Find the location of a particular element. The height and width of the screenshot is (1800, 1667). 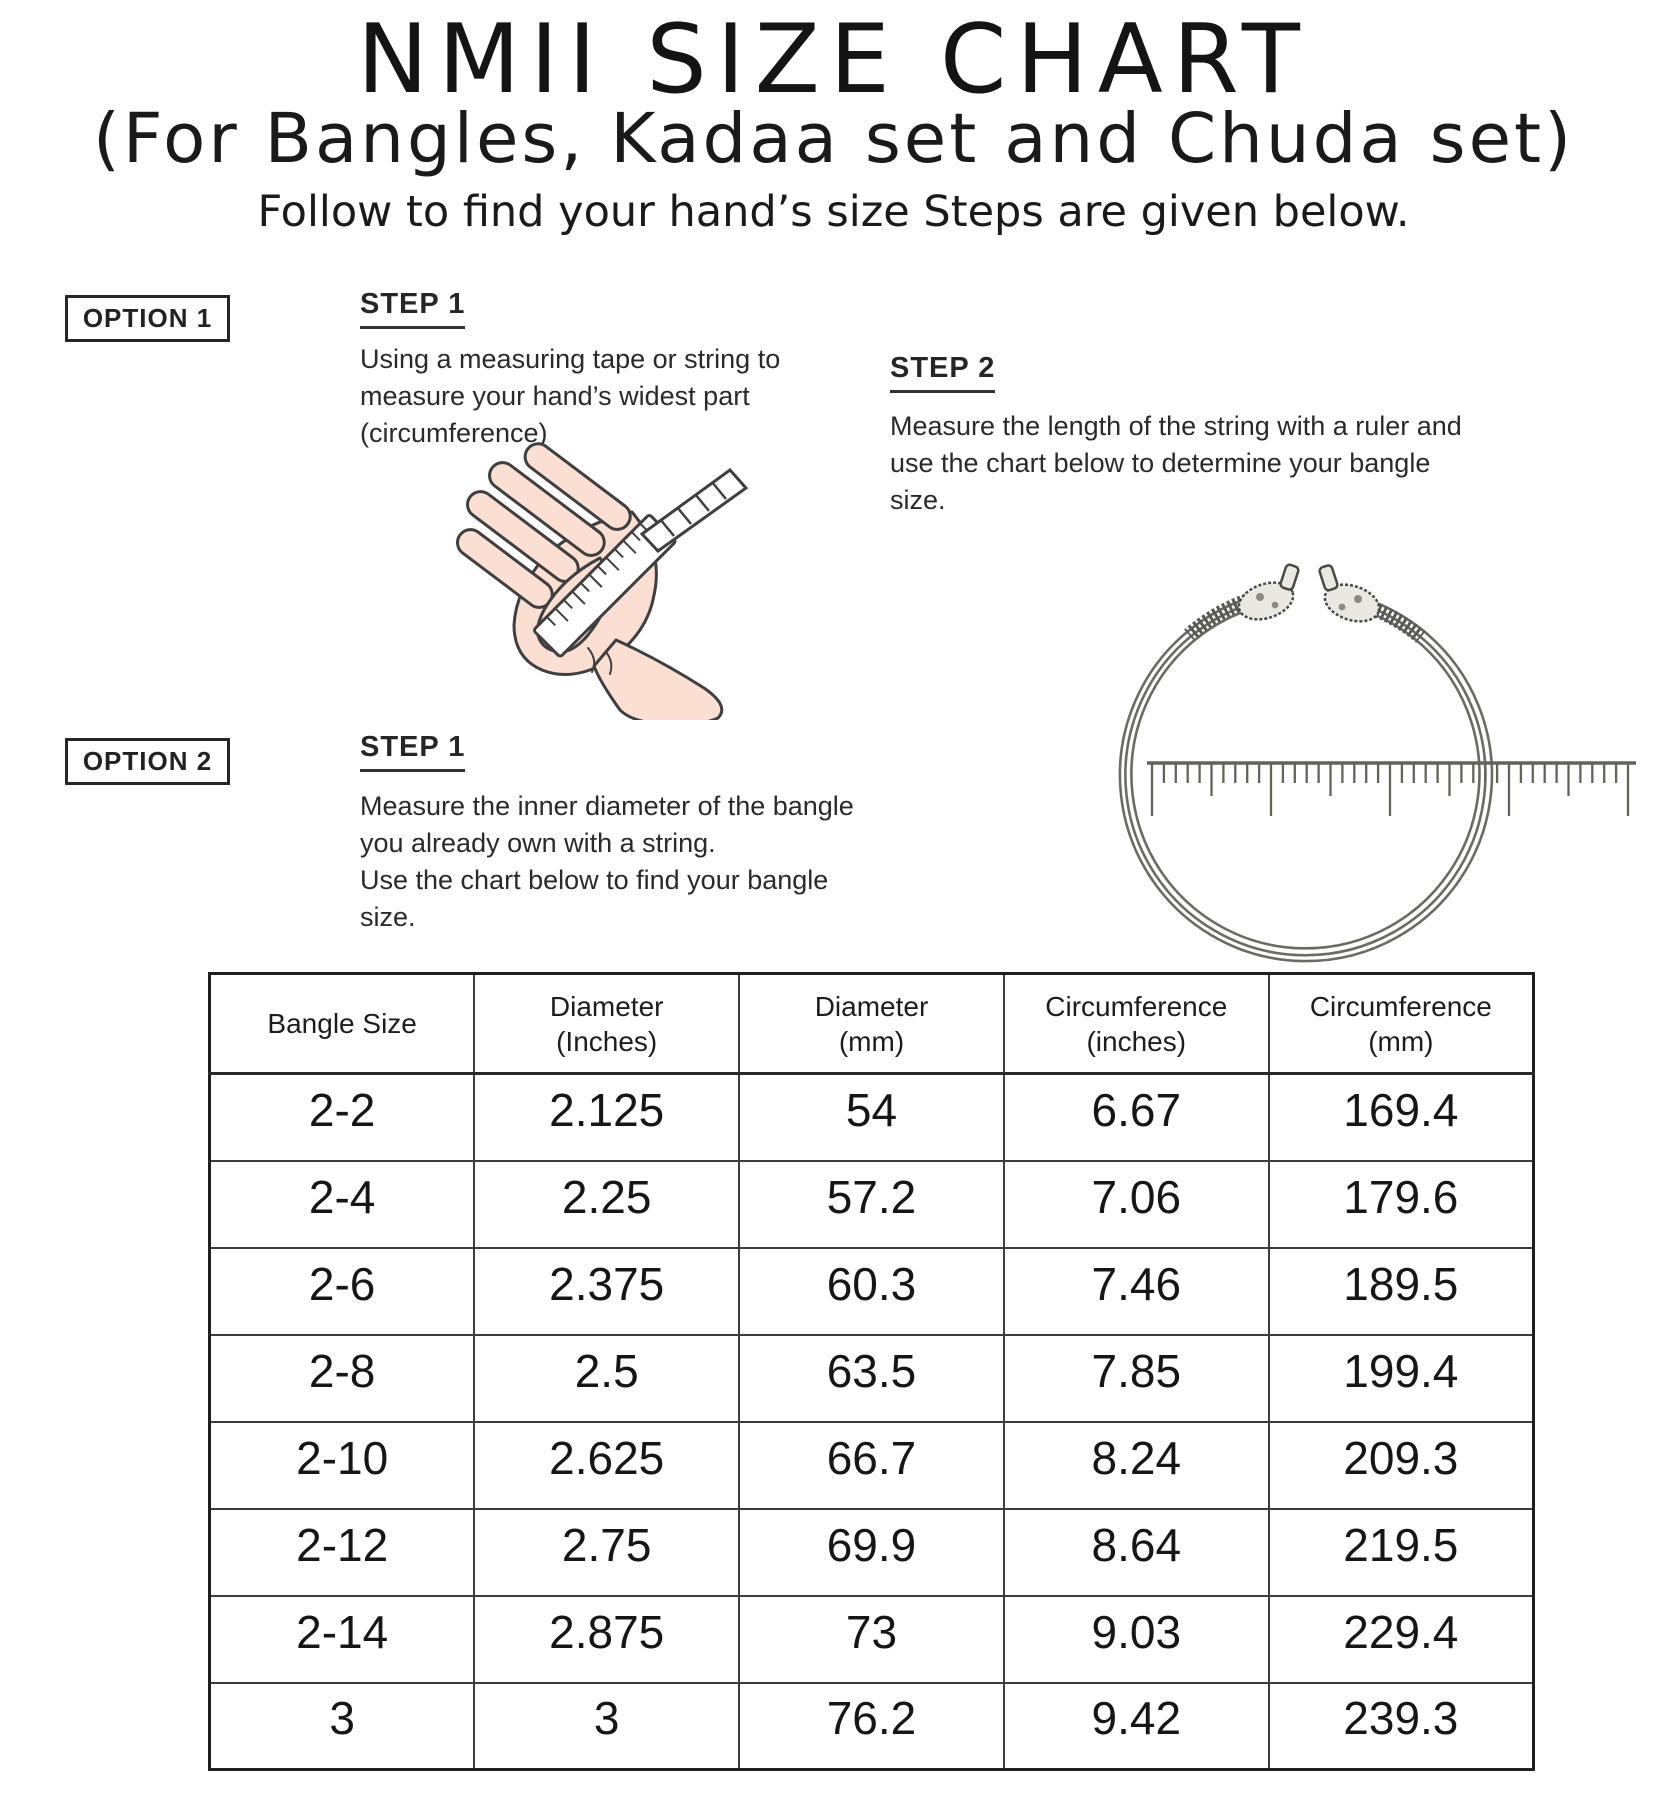

option1-step1-heading-wrap: STEP 1 is located at coordinates (413, 308).